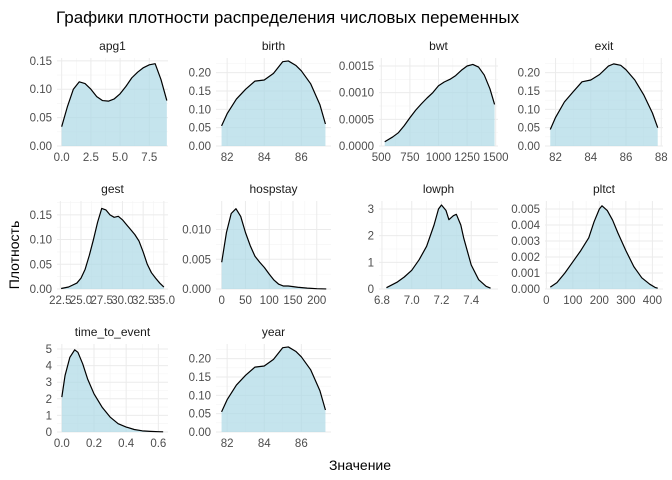 This screenshot has width=672, height=480. I want to click on panel-birth: 82 84 86 0.00 0.05 0.10 0.15 0.20 birth, so click(260, 101).